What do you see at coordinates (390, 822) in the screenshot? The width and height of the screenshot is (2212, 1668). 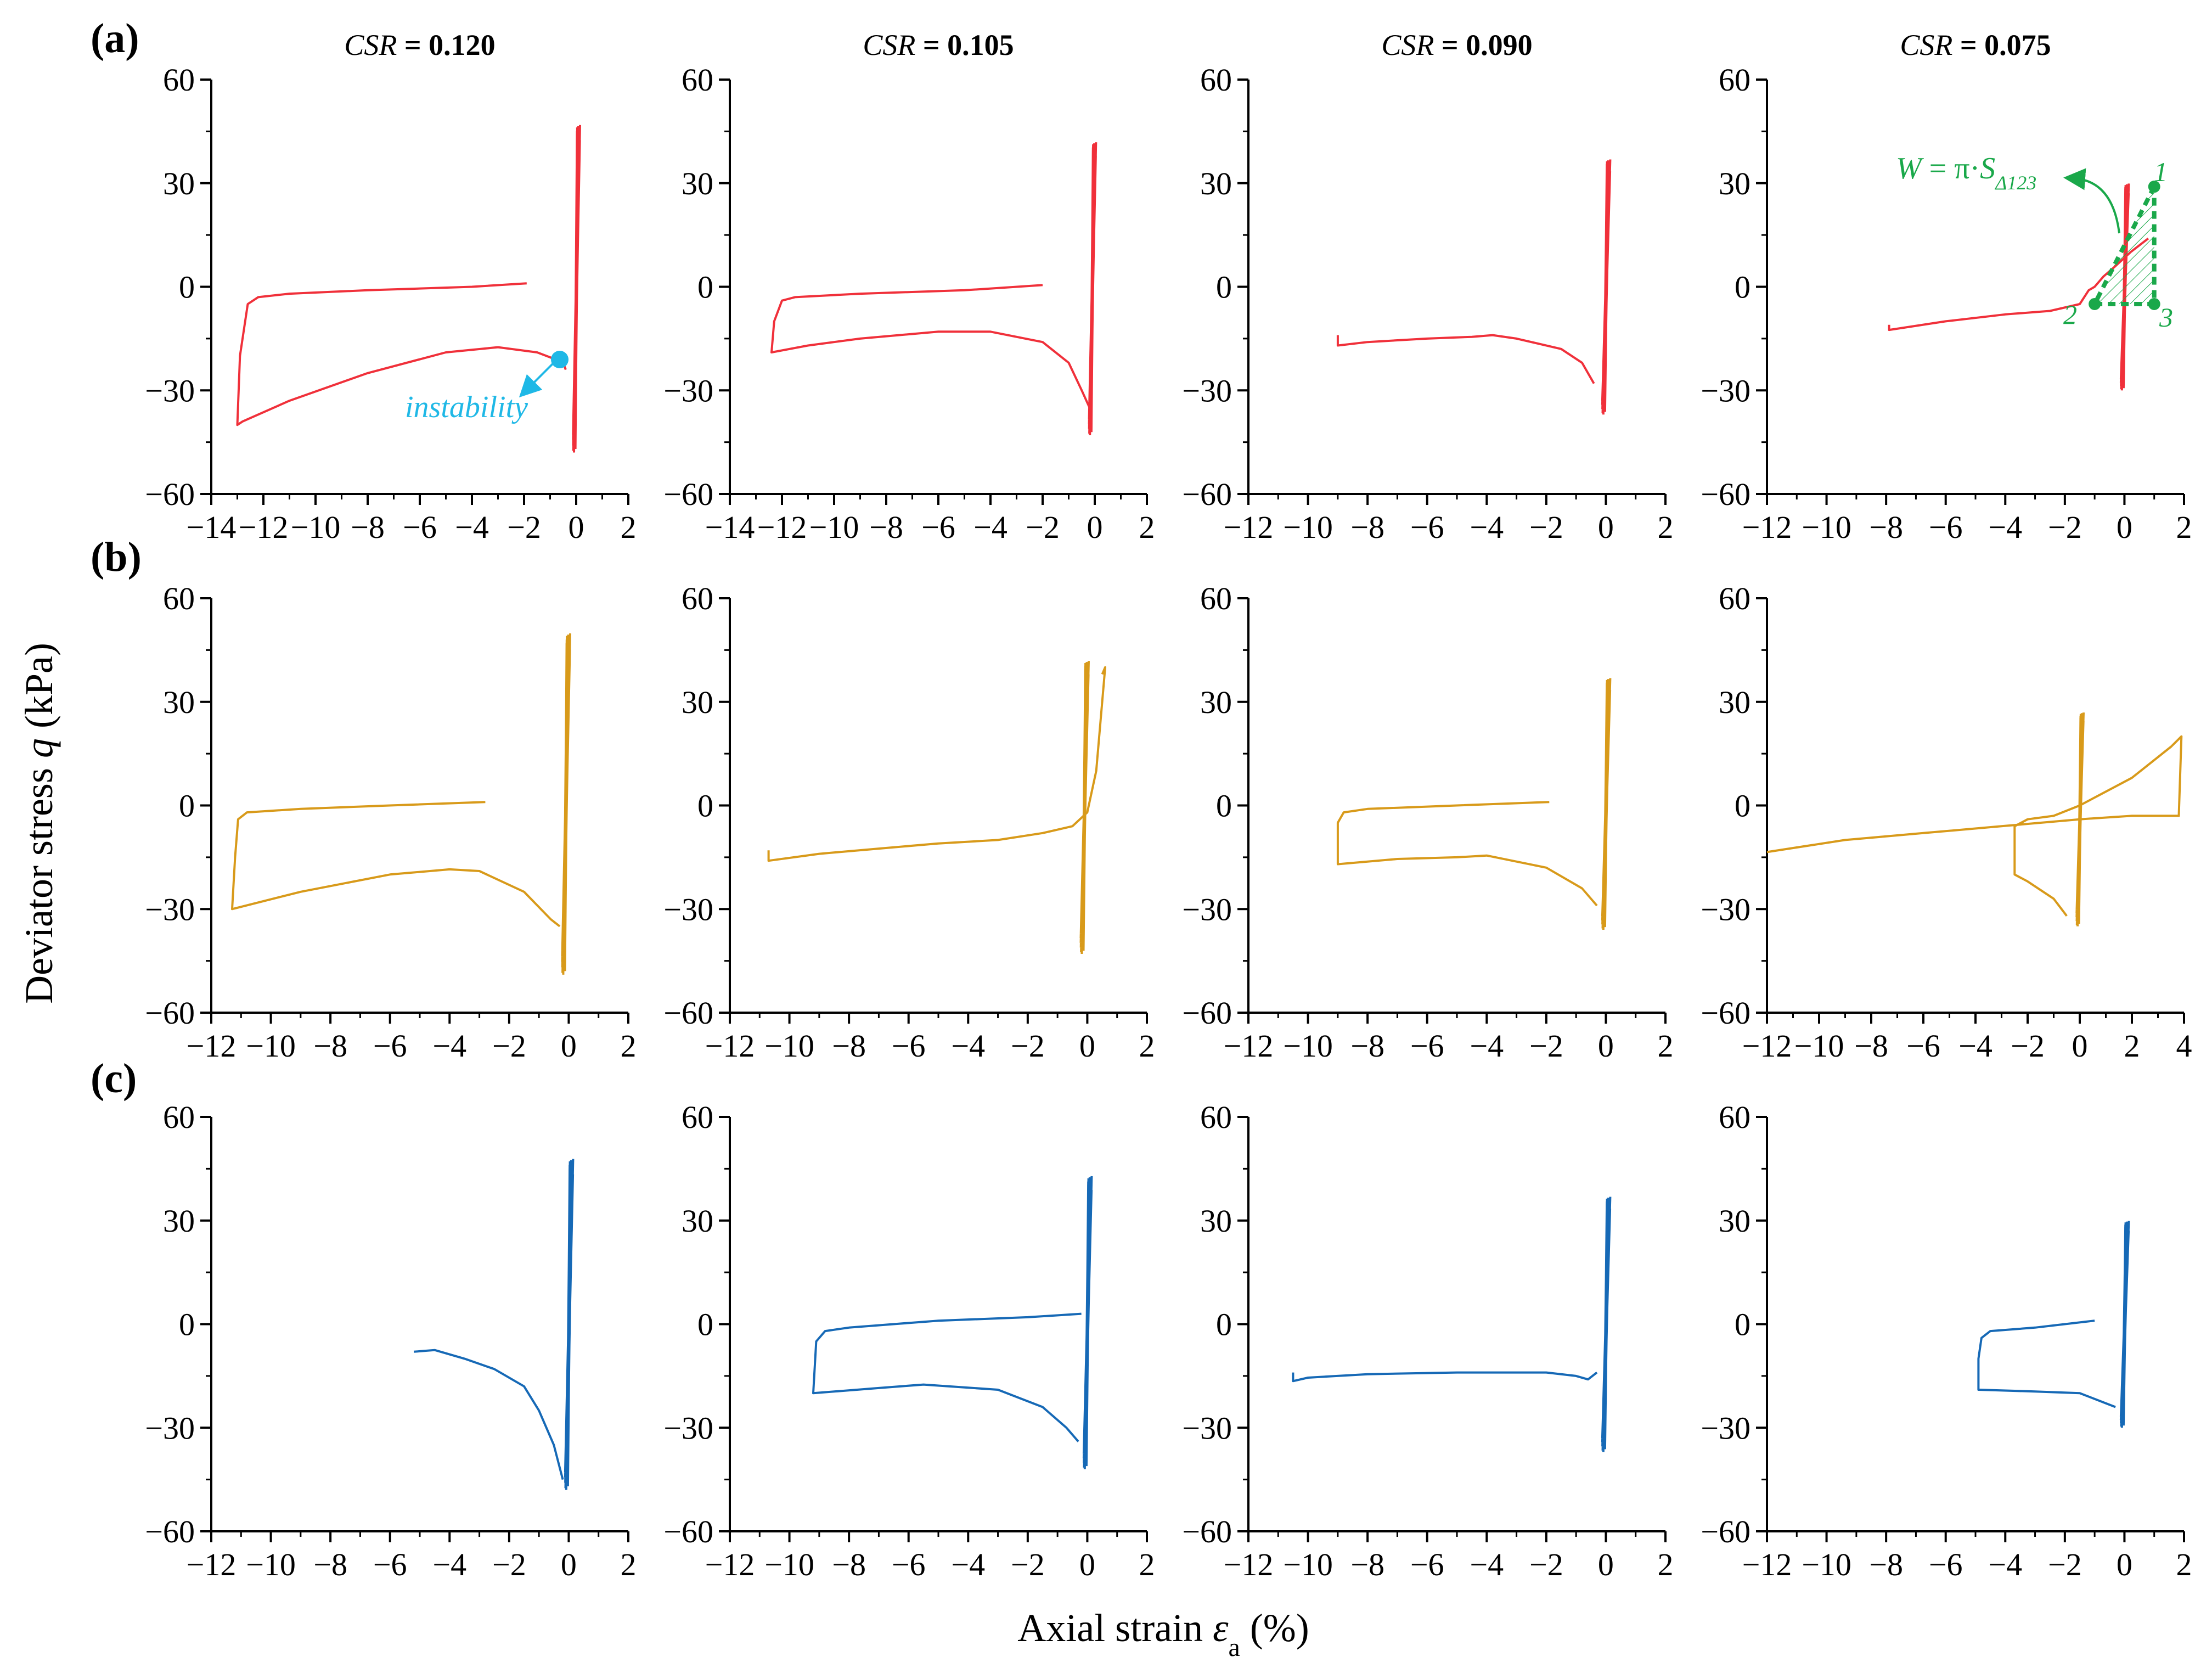 I see `panel-r1-c0: −60 −30 0 30 60 −12 −10 −8 −6 −4 −2 0 2` at bounding box center [390, 822].